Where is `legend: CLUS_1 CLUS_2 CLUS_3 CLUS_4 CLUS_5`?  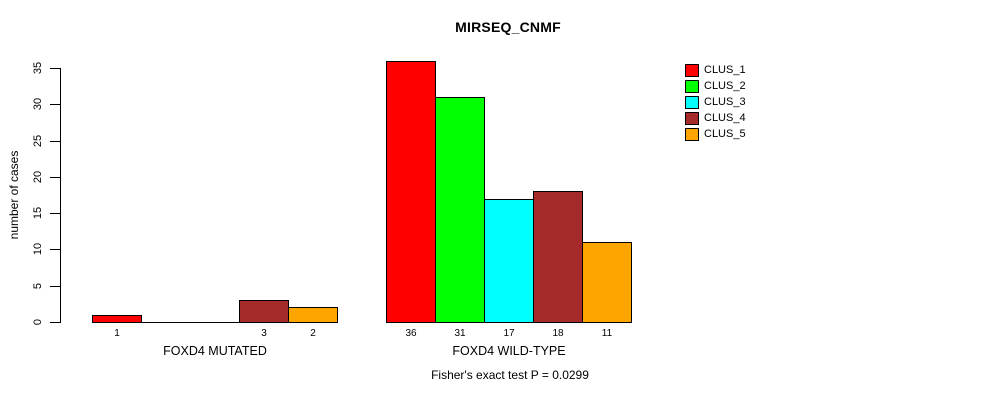 legend: CLUS_1 CLUS_2 CLUS_3 CLUS_4 CLUS_5 is located at coordinates (715, 102).